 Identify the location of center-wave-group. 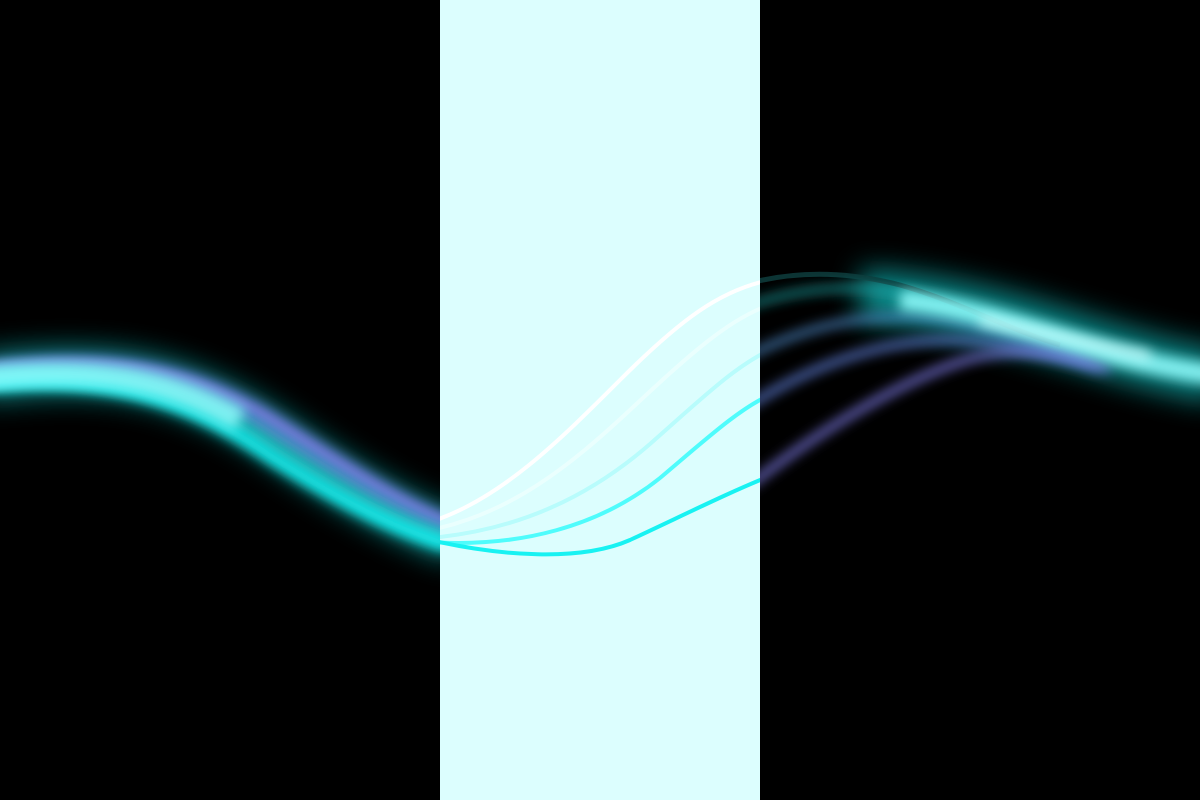
(600, 418).